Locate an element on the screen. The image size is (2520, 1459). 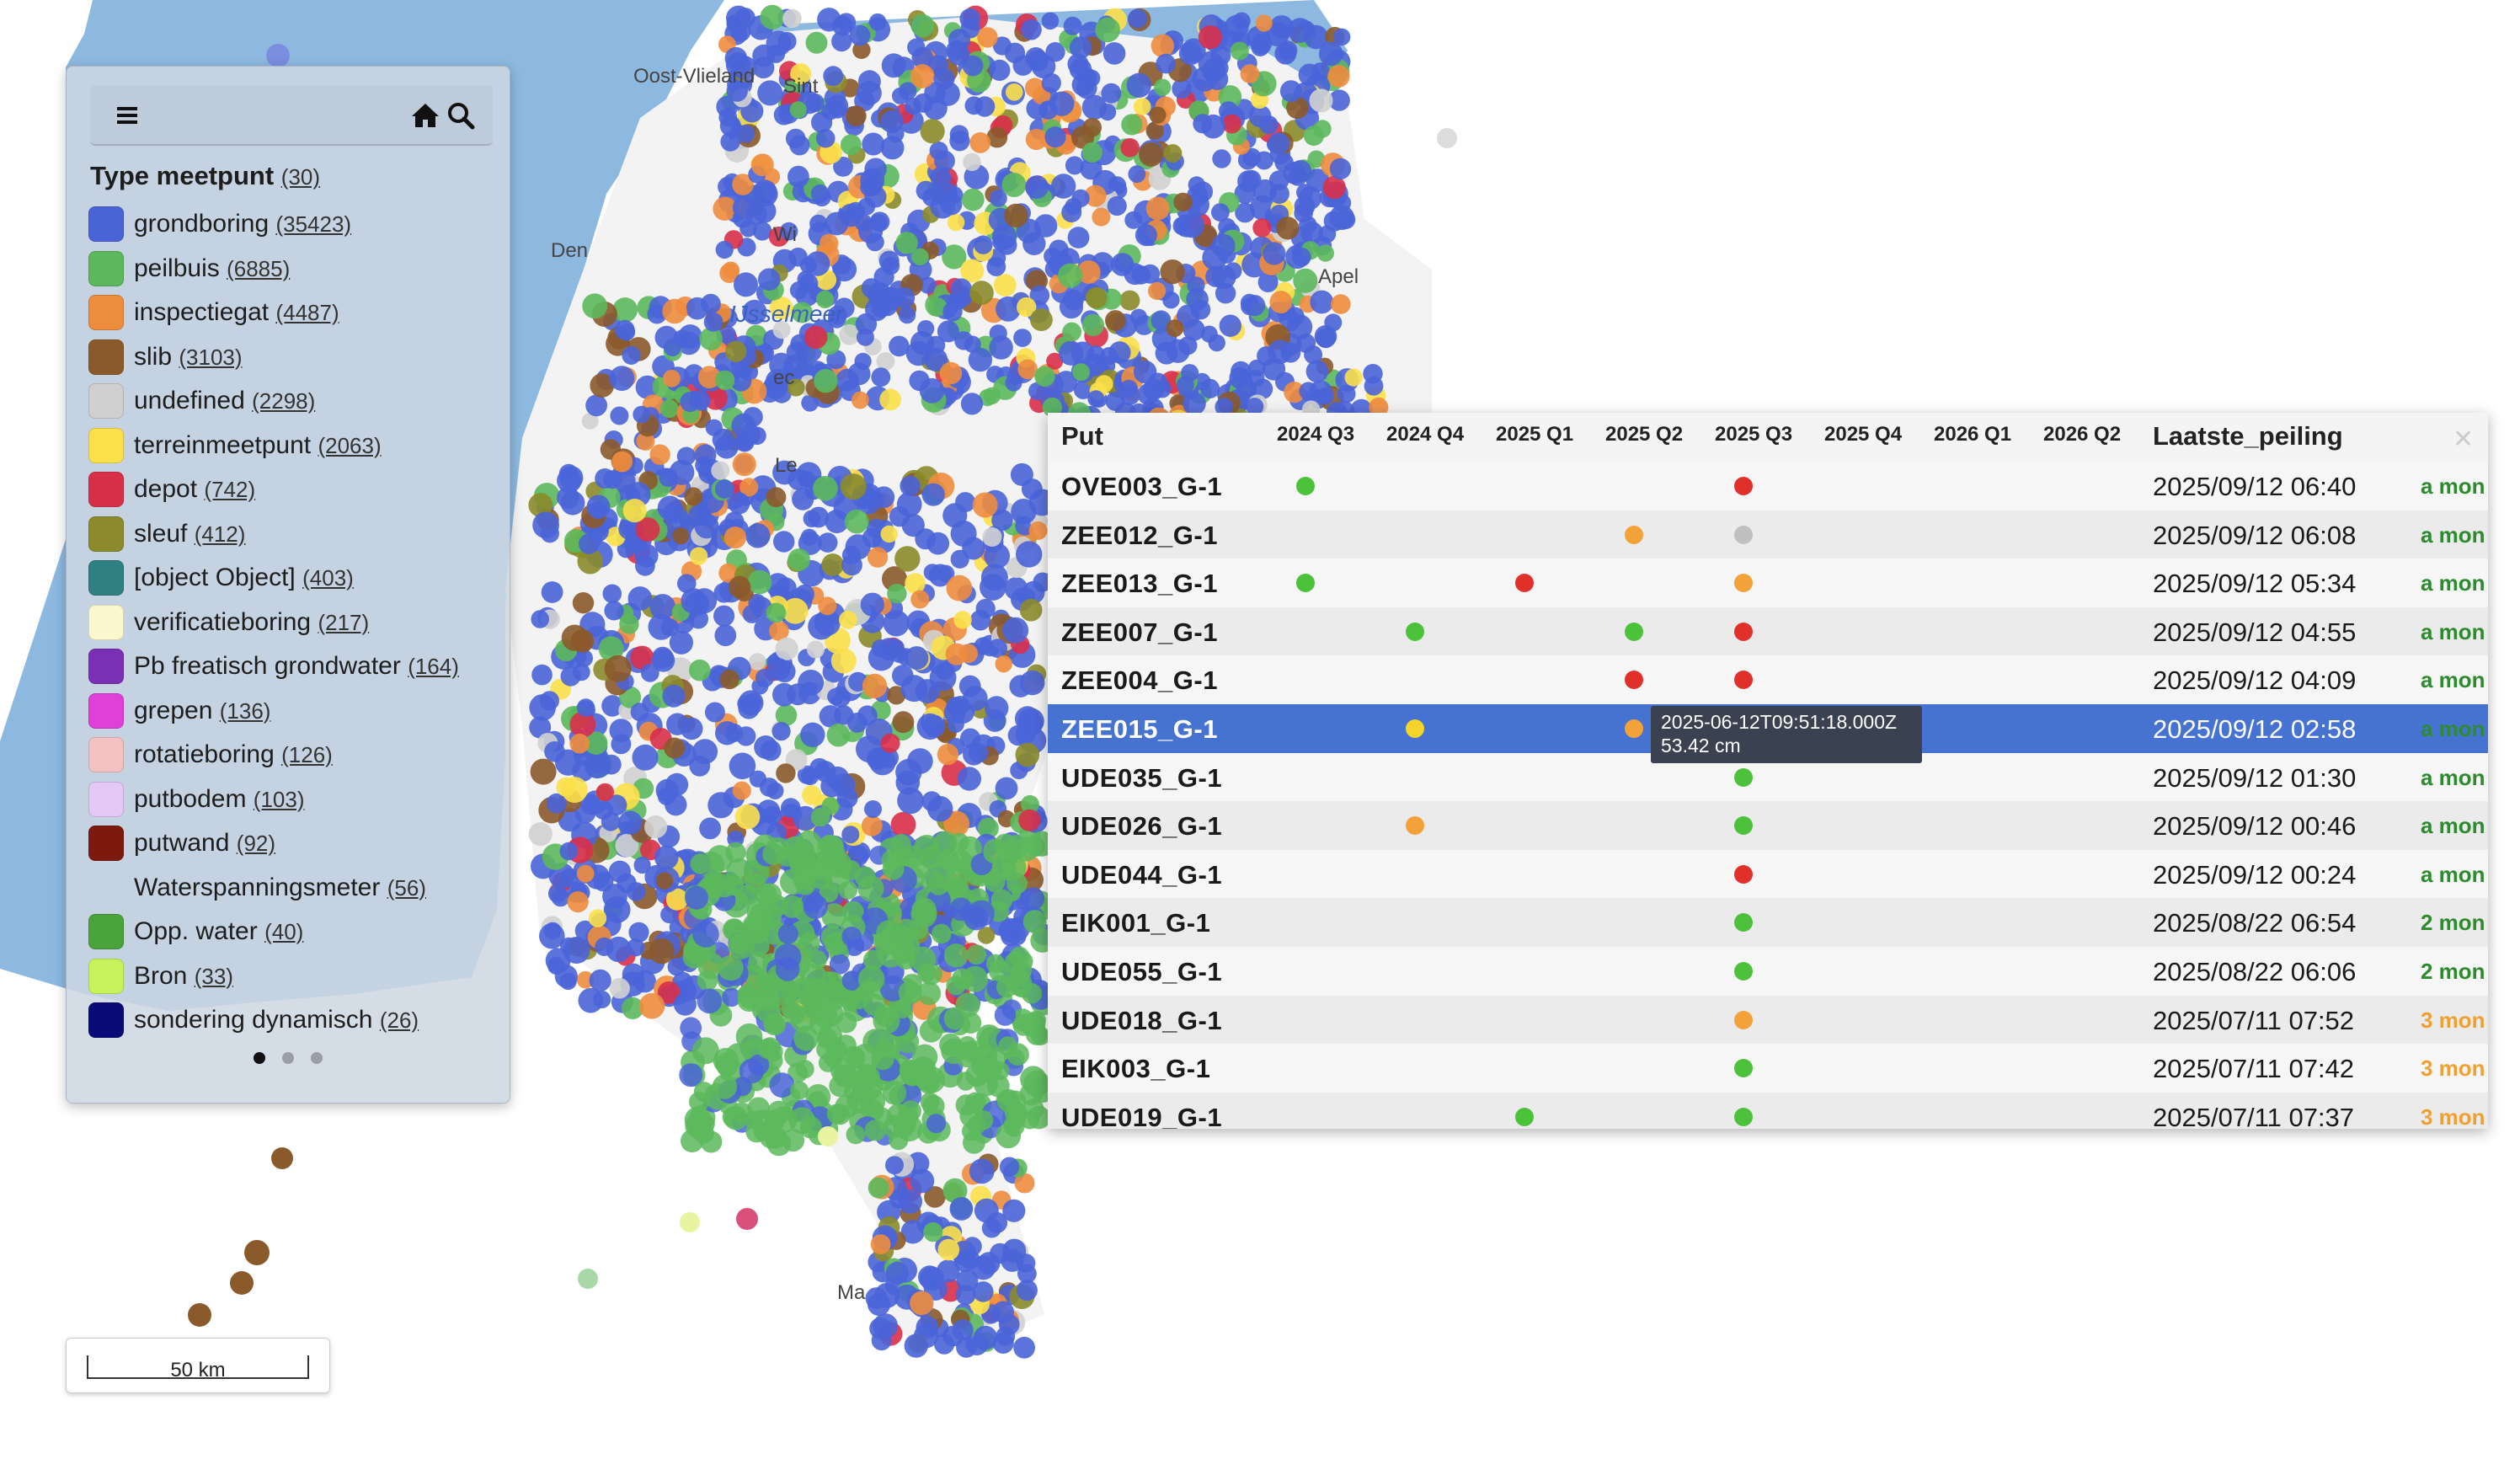
legend-item-count: (6885) is located at coordinates (259, 268).